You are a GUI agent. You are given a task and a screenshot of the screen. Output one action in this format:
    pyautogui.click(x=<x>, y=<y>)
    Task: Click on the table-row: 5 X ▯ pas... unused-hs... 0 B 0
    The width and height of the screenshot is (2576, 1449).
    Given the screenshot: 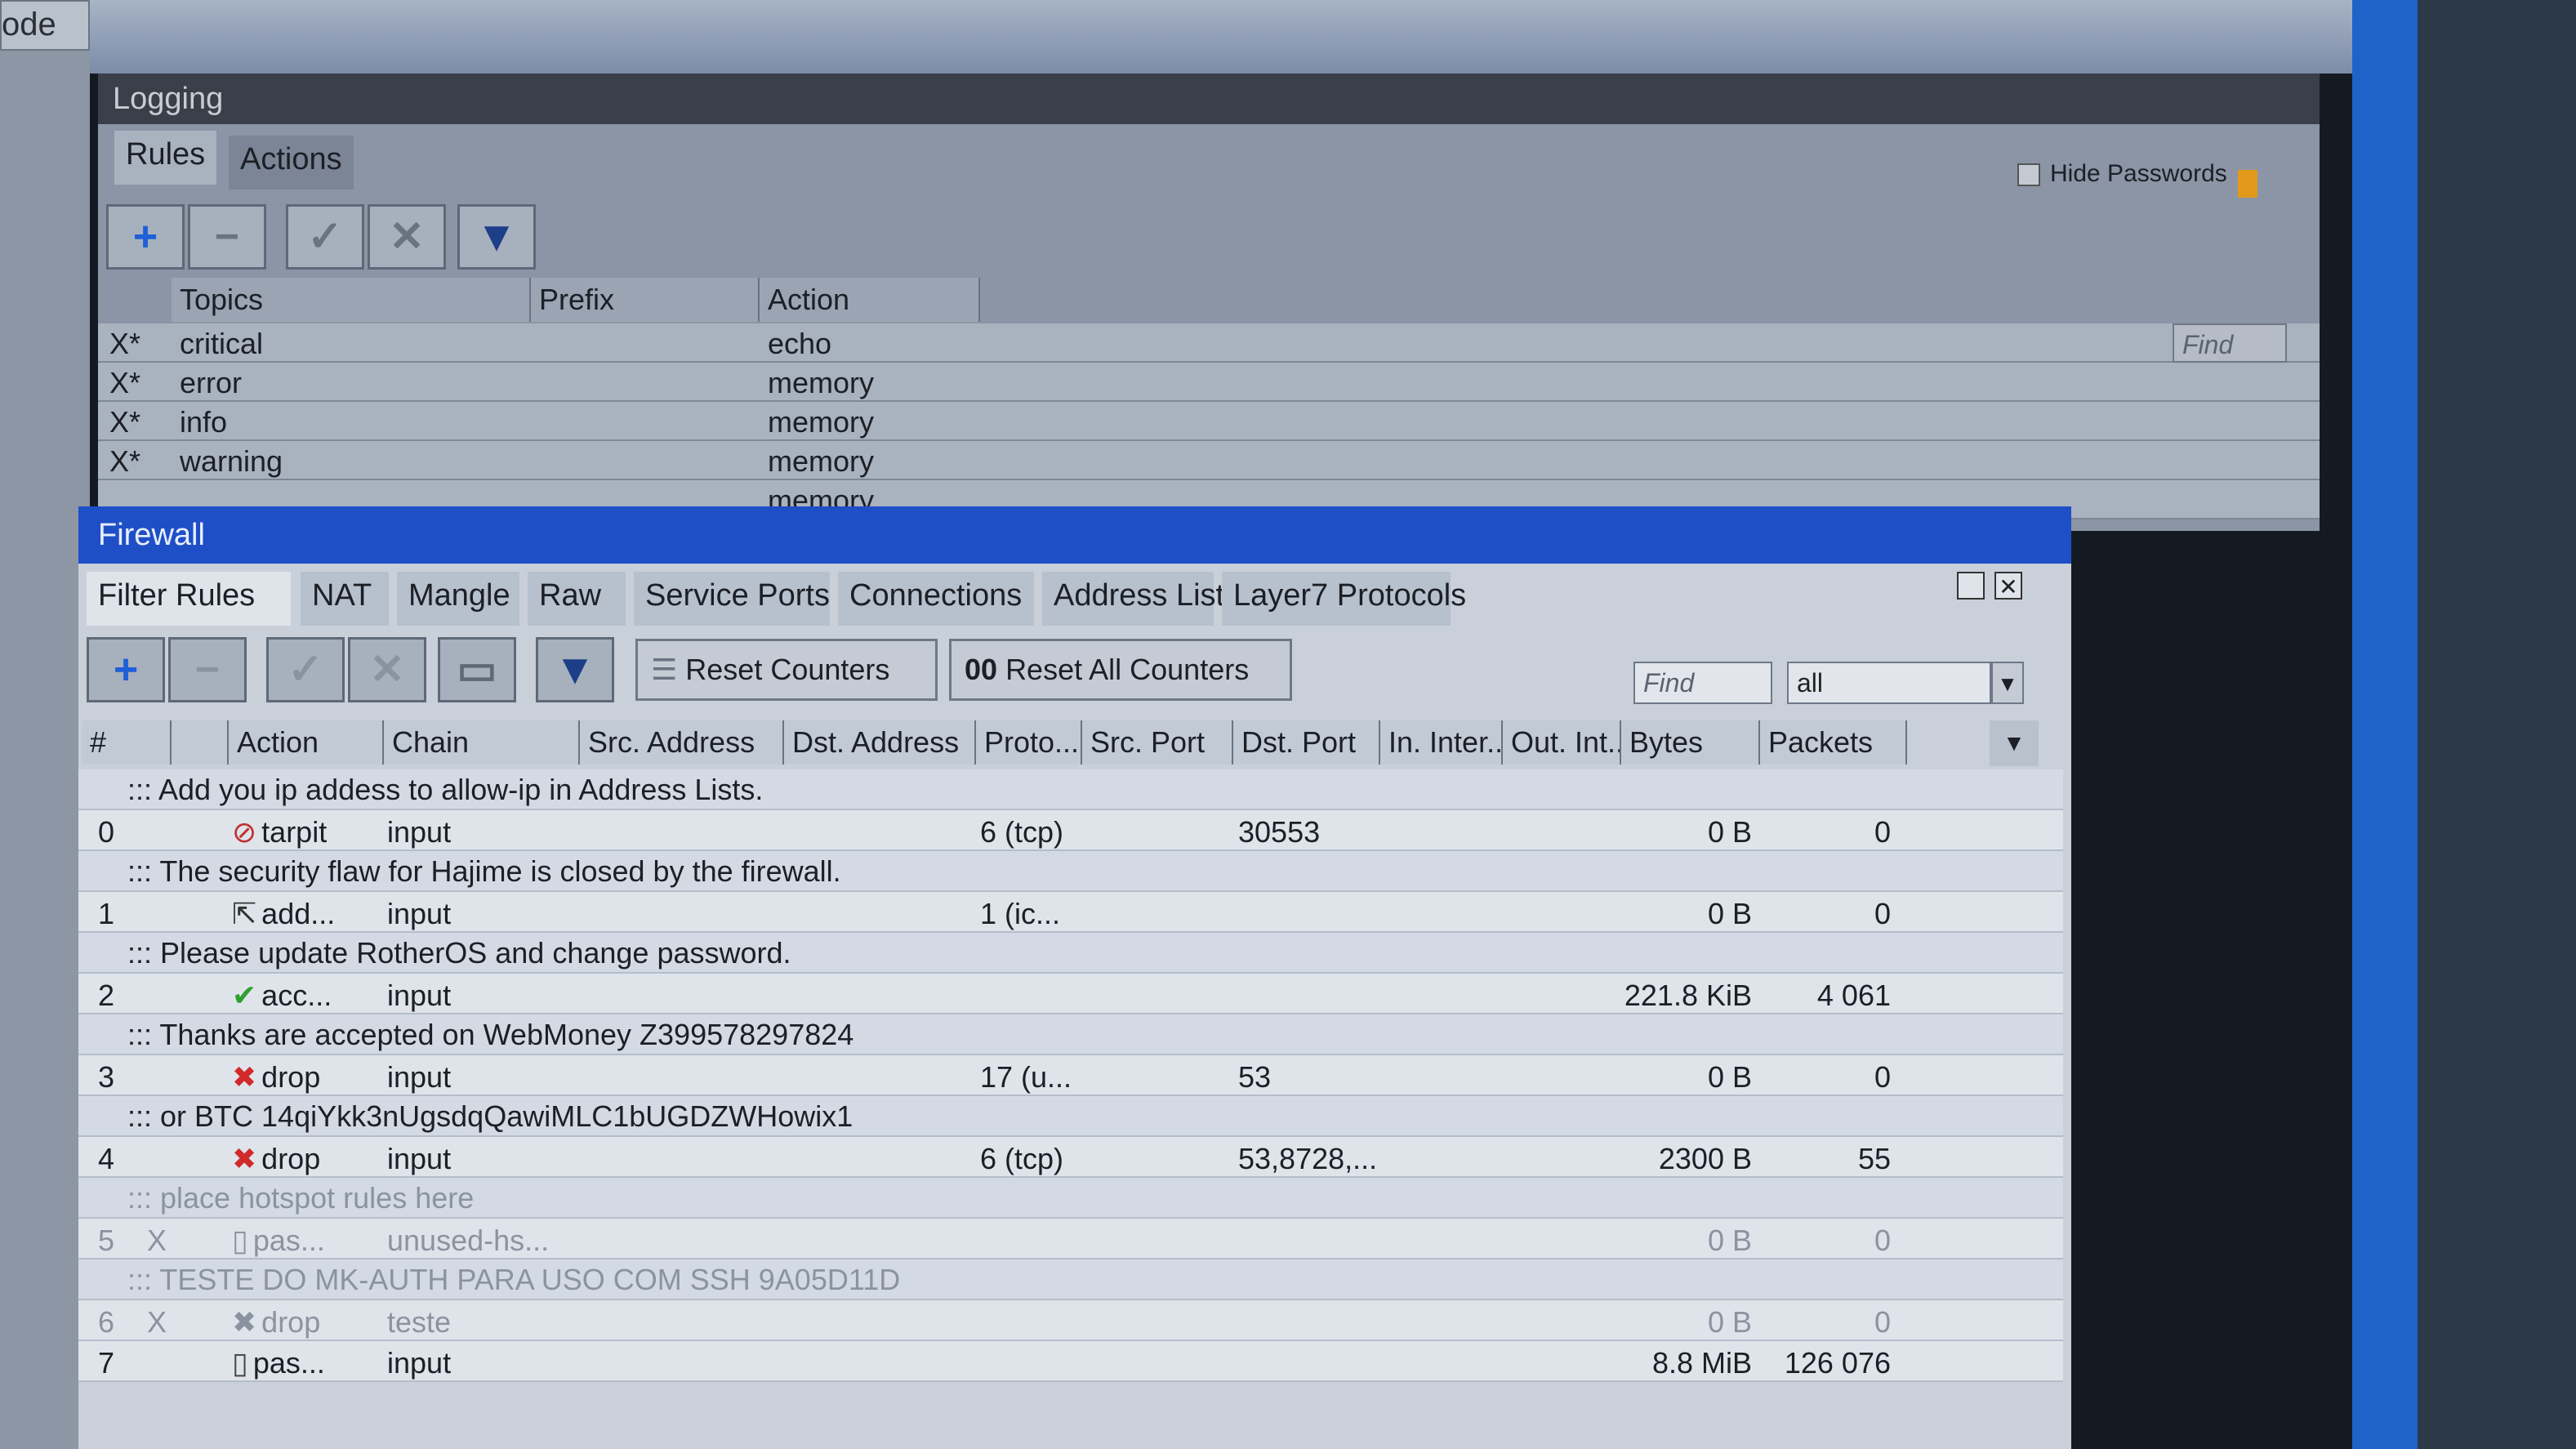 What is the action you would take?
    pyautogui.click(x=1070, y=1239)
    